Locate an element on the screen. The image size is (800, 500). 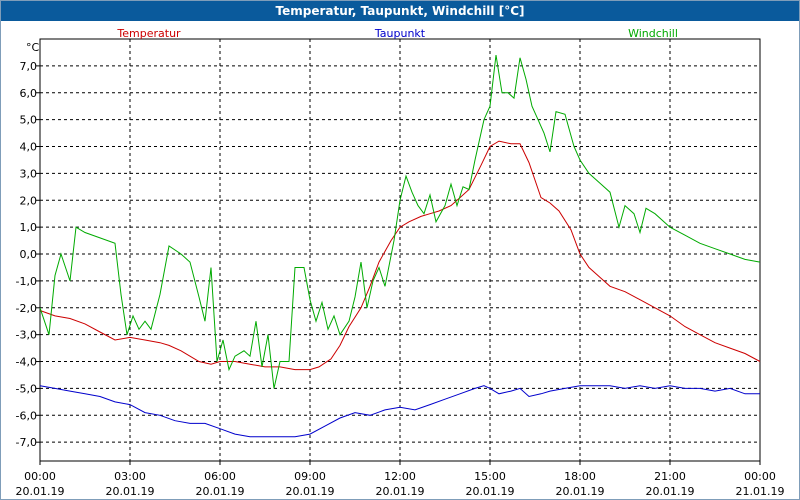
chart-title: Temperatur, Taupunkt, Windchill [°C] is located at coordinates (400, 11).